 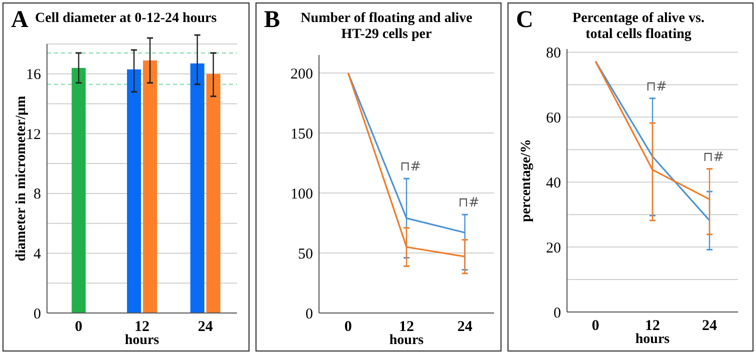 I want to click on text: B, so click(x=272, y=20).